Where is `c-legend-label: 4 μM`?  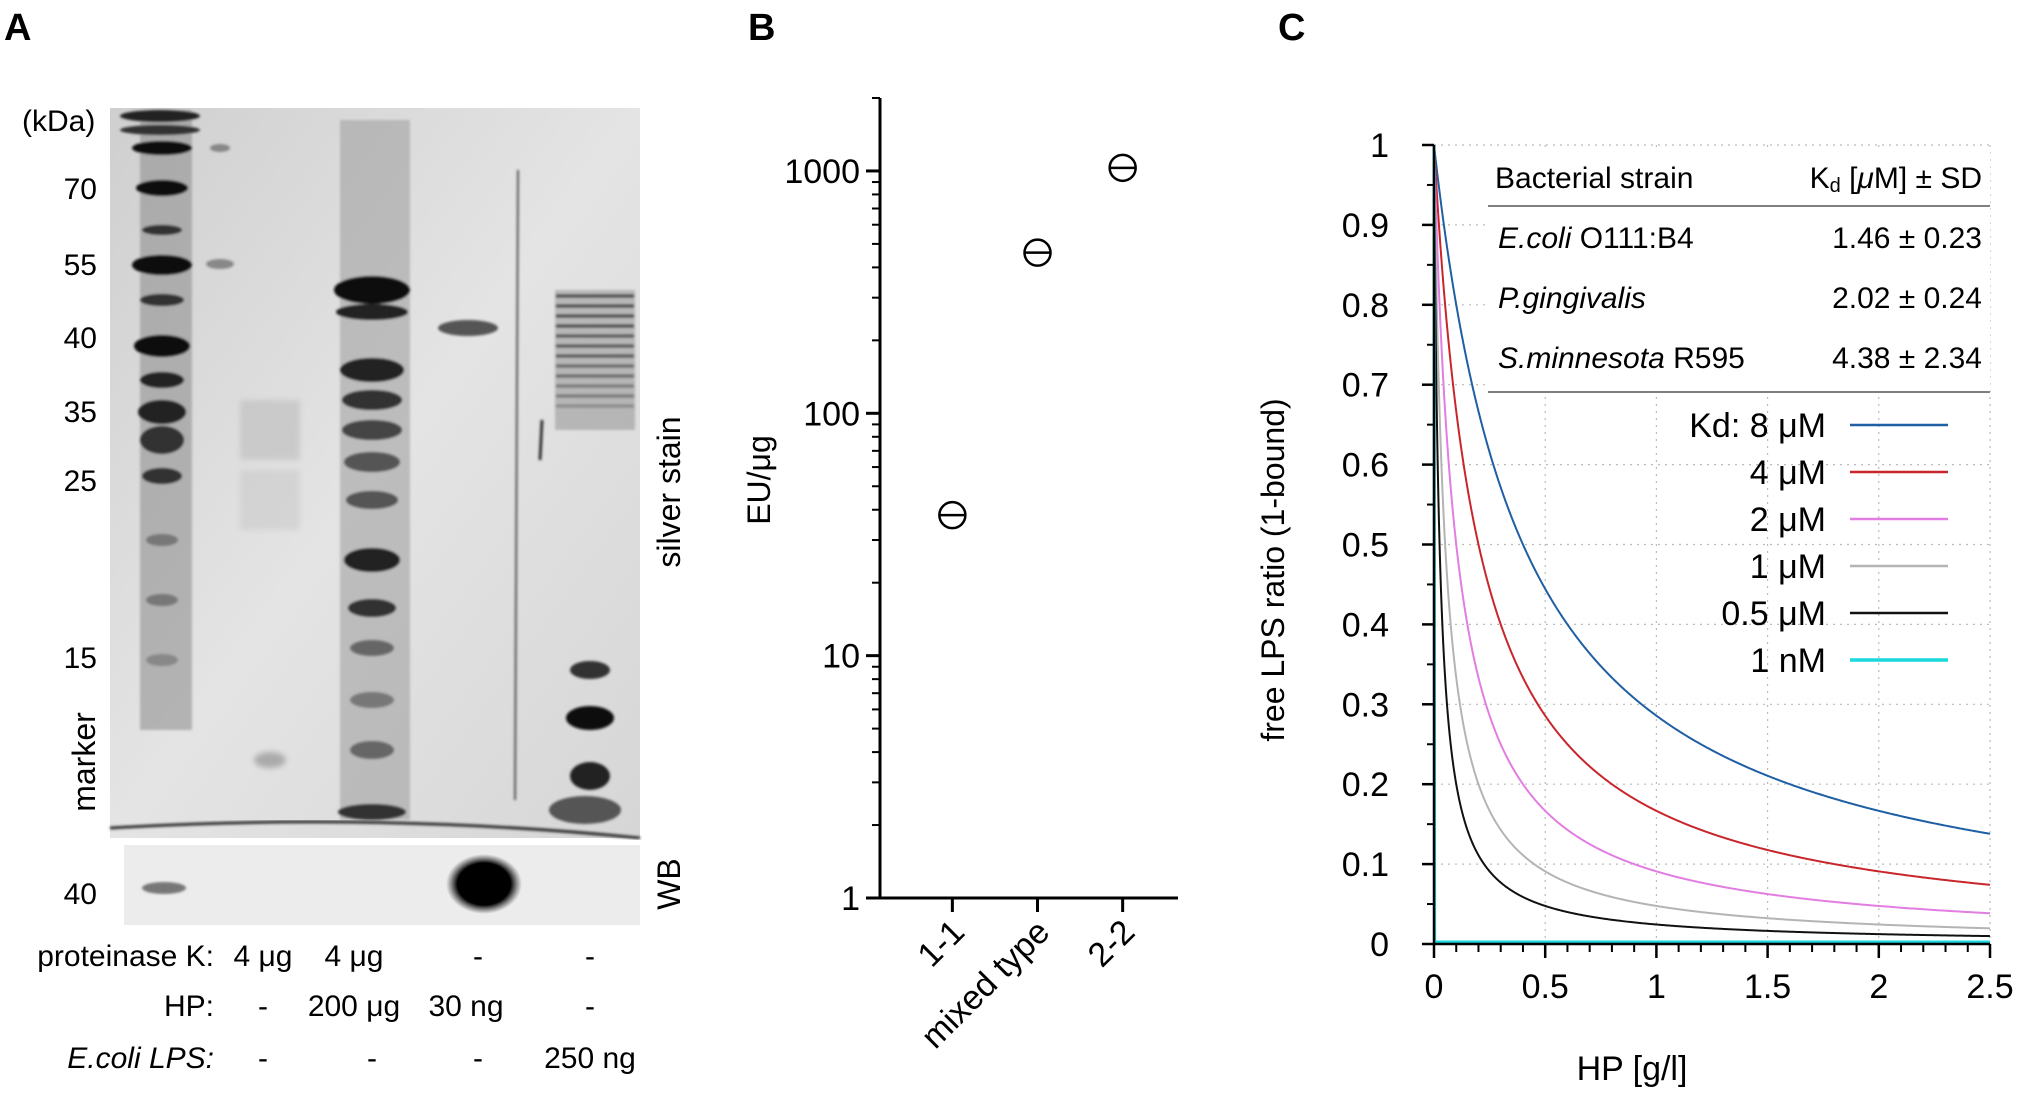
c-legend-label: 4 μM is located at coordinates (1788, 473).